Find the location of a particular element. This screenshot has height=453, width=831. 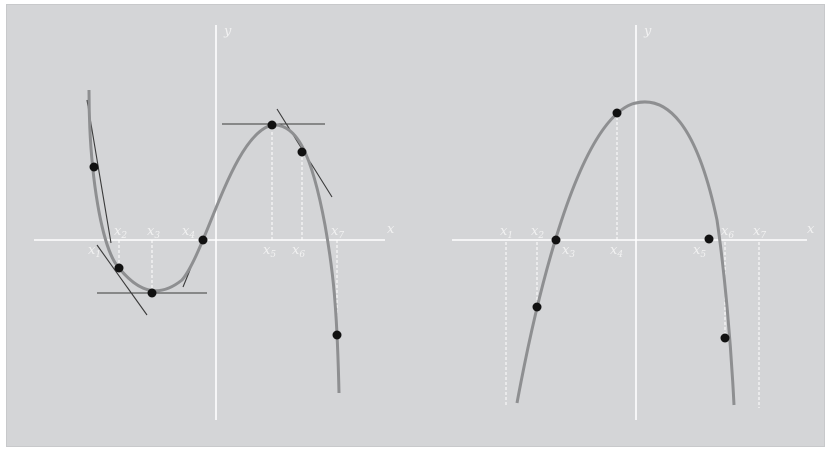

left-label-x6: x6 is located at coordinates (298, 251).